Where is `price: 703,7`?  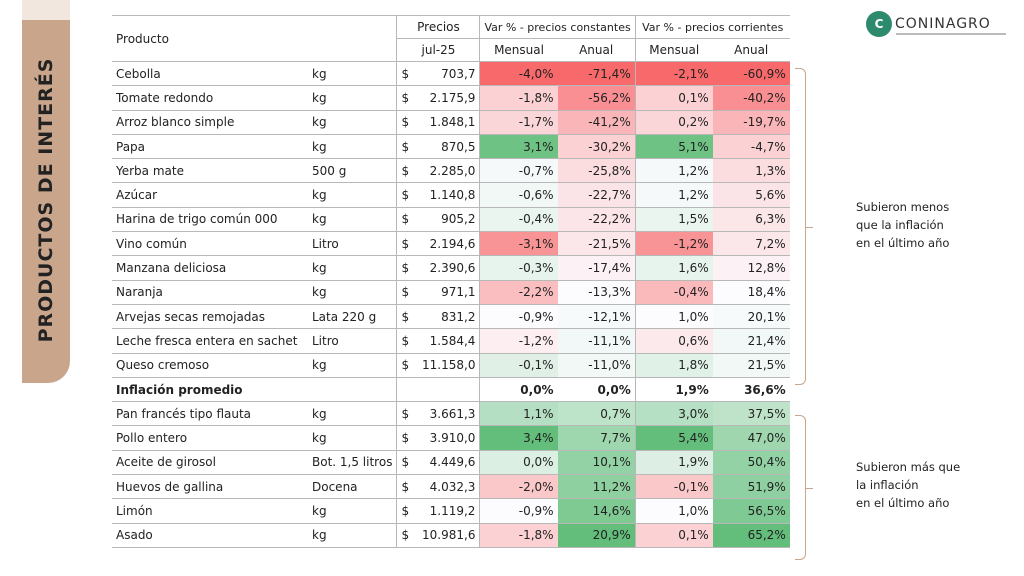 price: 703,7 is located at coordinates (448, 74).